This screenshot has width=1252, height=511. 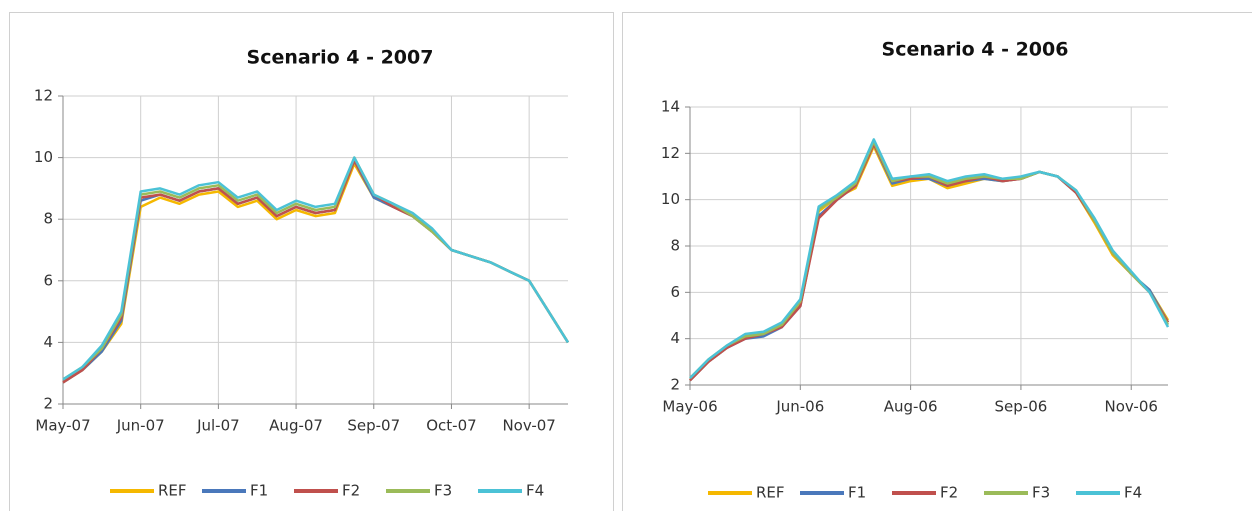 I want to click on chart-title: Scenario 4 - 2007, so click(x=340, y=58).